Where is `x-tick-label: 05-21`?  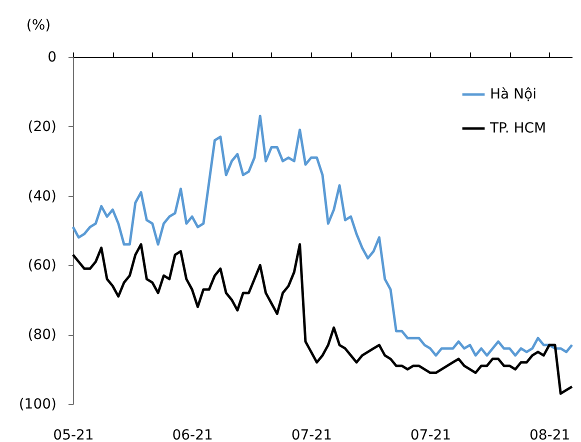 x-tick-label: 05-21 is located at coordinates (73, 435).